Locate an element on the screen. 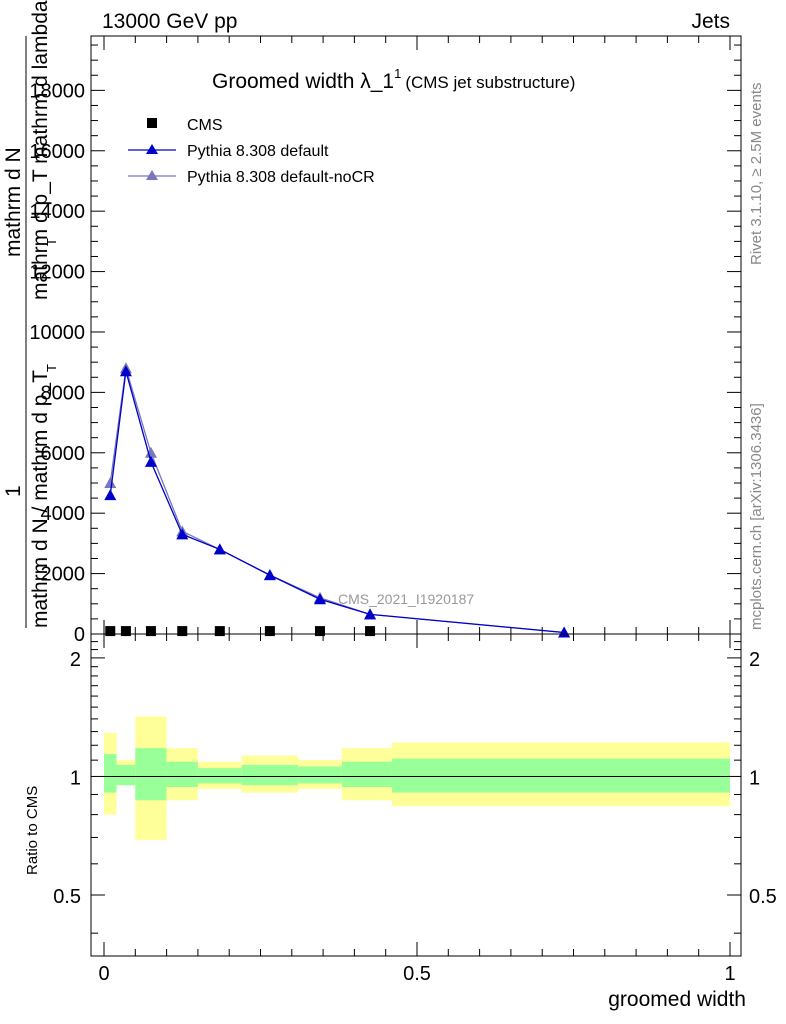  y-axis-label-one: 1 is located at coordinates (13, 491).